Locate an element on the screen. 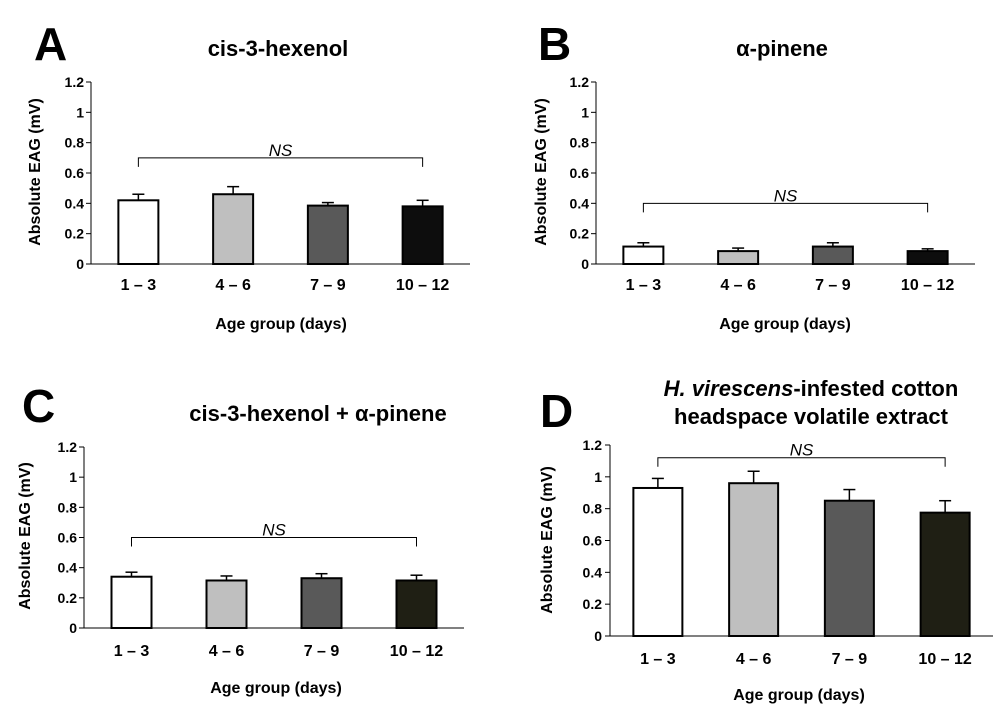 Image resolution: width=1000 pixels, height=719 pixels. panel-title: cis-3-hexenol is located at coordinates (278, 48).